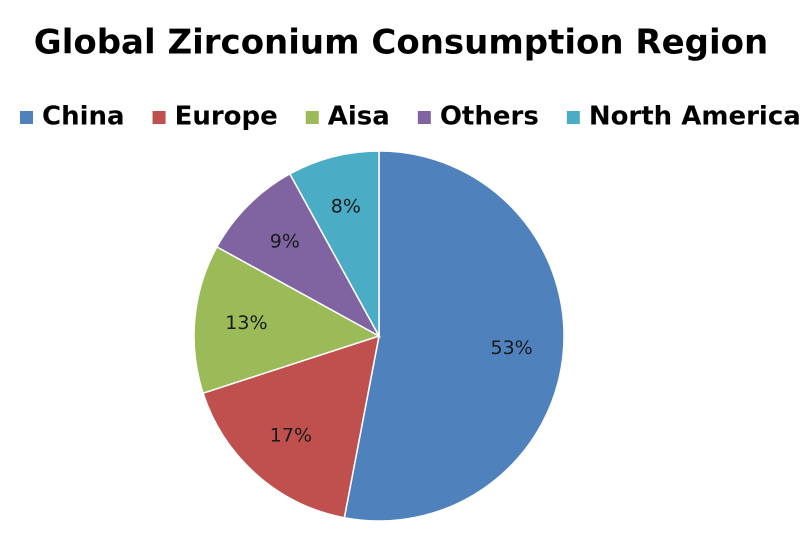 The image size is (802, 536). What do you see at coordinates (695, 117) in the screenshot?
I see `legend-label: North America` at bounding box center [695, 117].